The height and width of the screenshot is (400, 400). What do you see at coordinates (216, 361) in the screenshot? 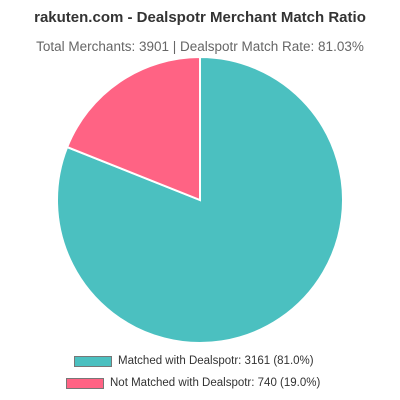
I see `legend-label-matched: Matched with Dealspotr: 3161 (81.0%)` at bounding box center [216, 361].